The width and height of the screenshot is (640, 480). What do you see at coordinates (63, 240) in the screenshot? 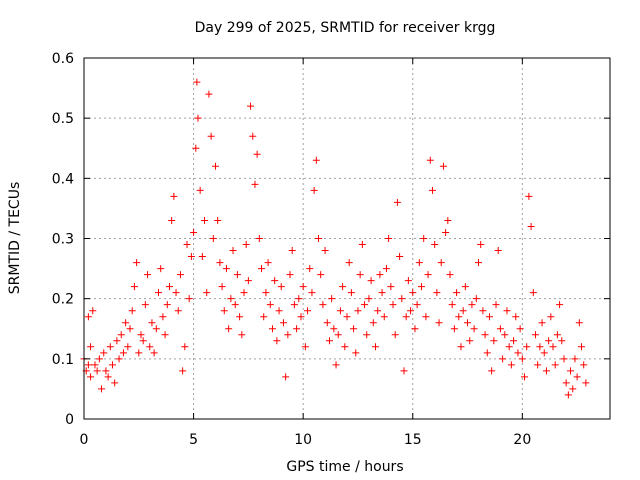
I see `y-tick-label: 0.3` at bounding box center [63, 240].